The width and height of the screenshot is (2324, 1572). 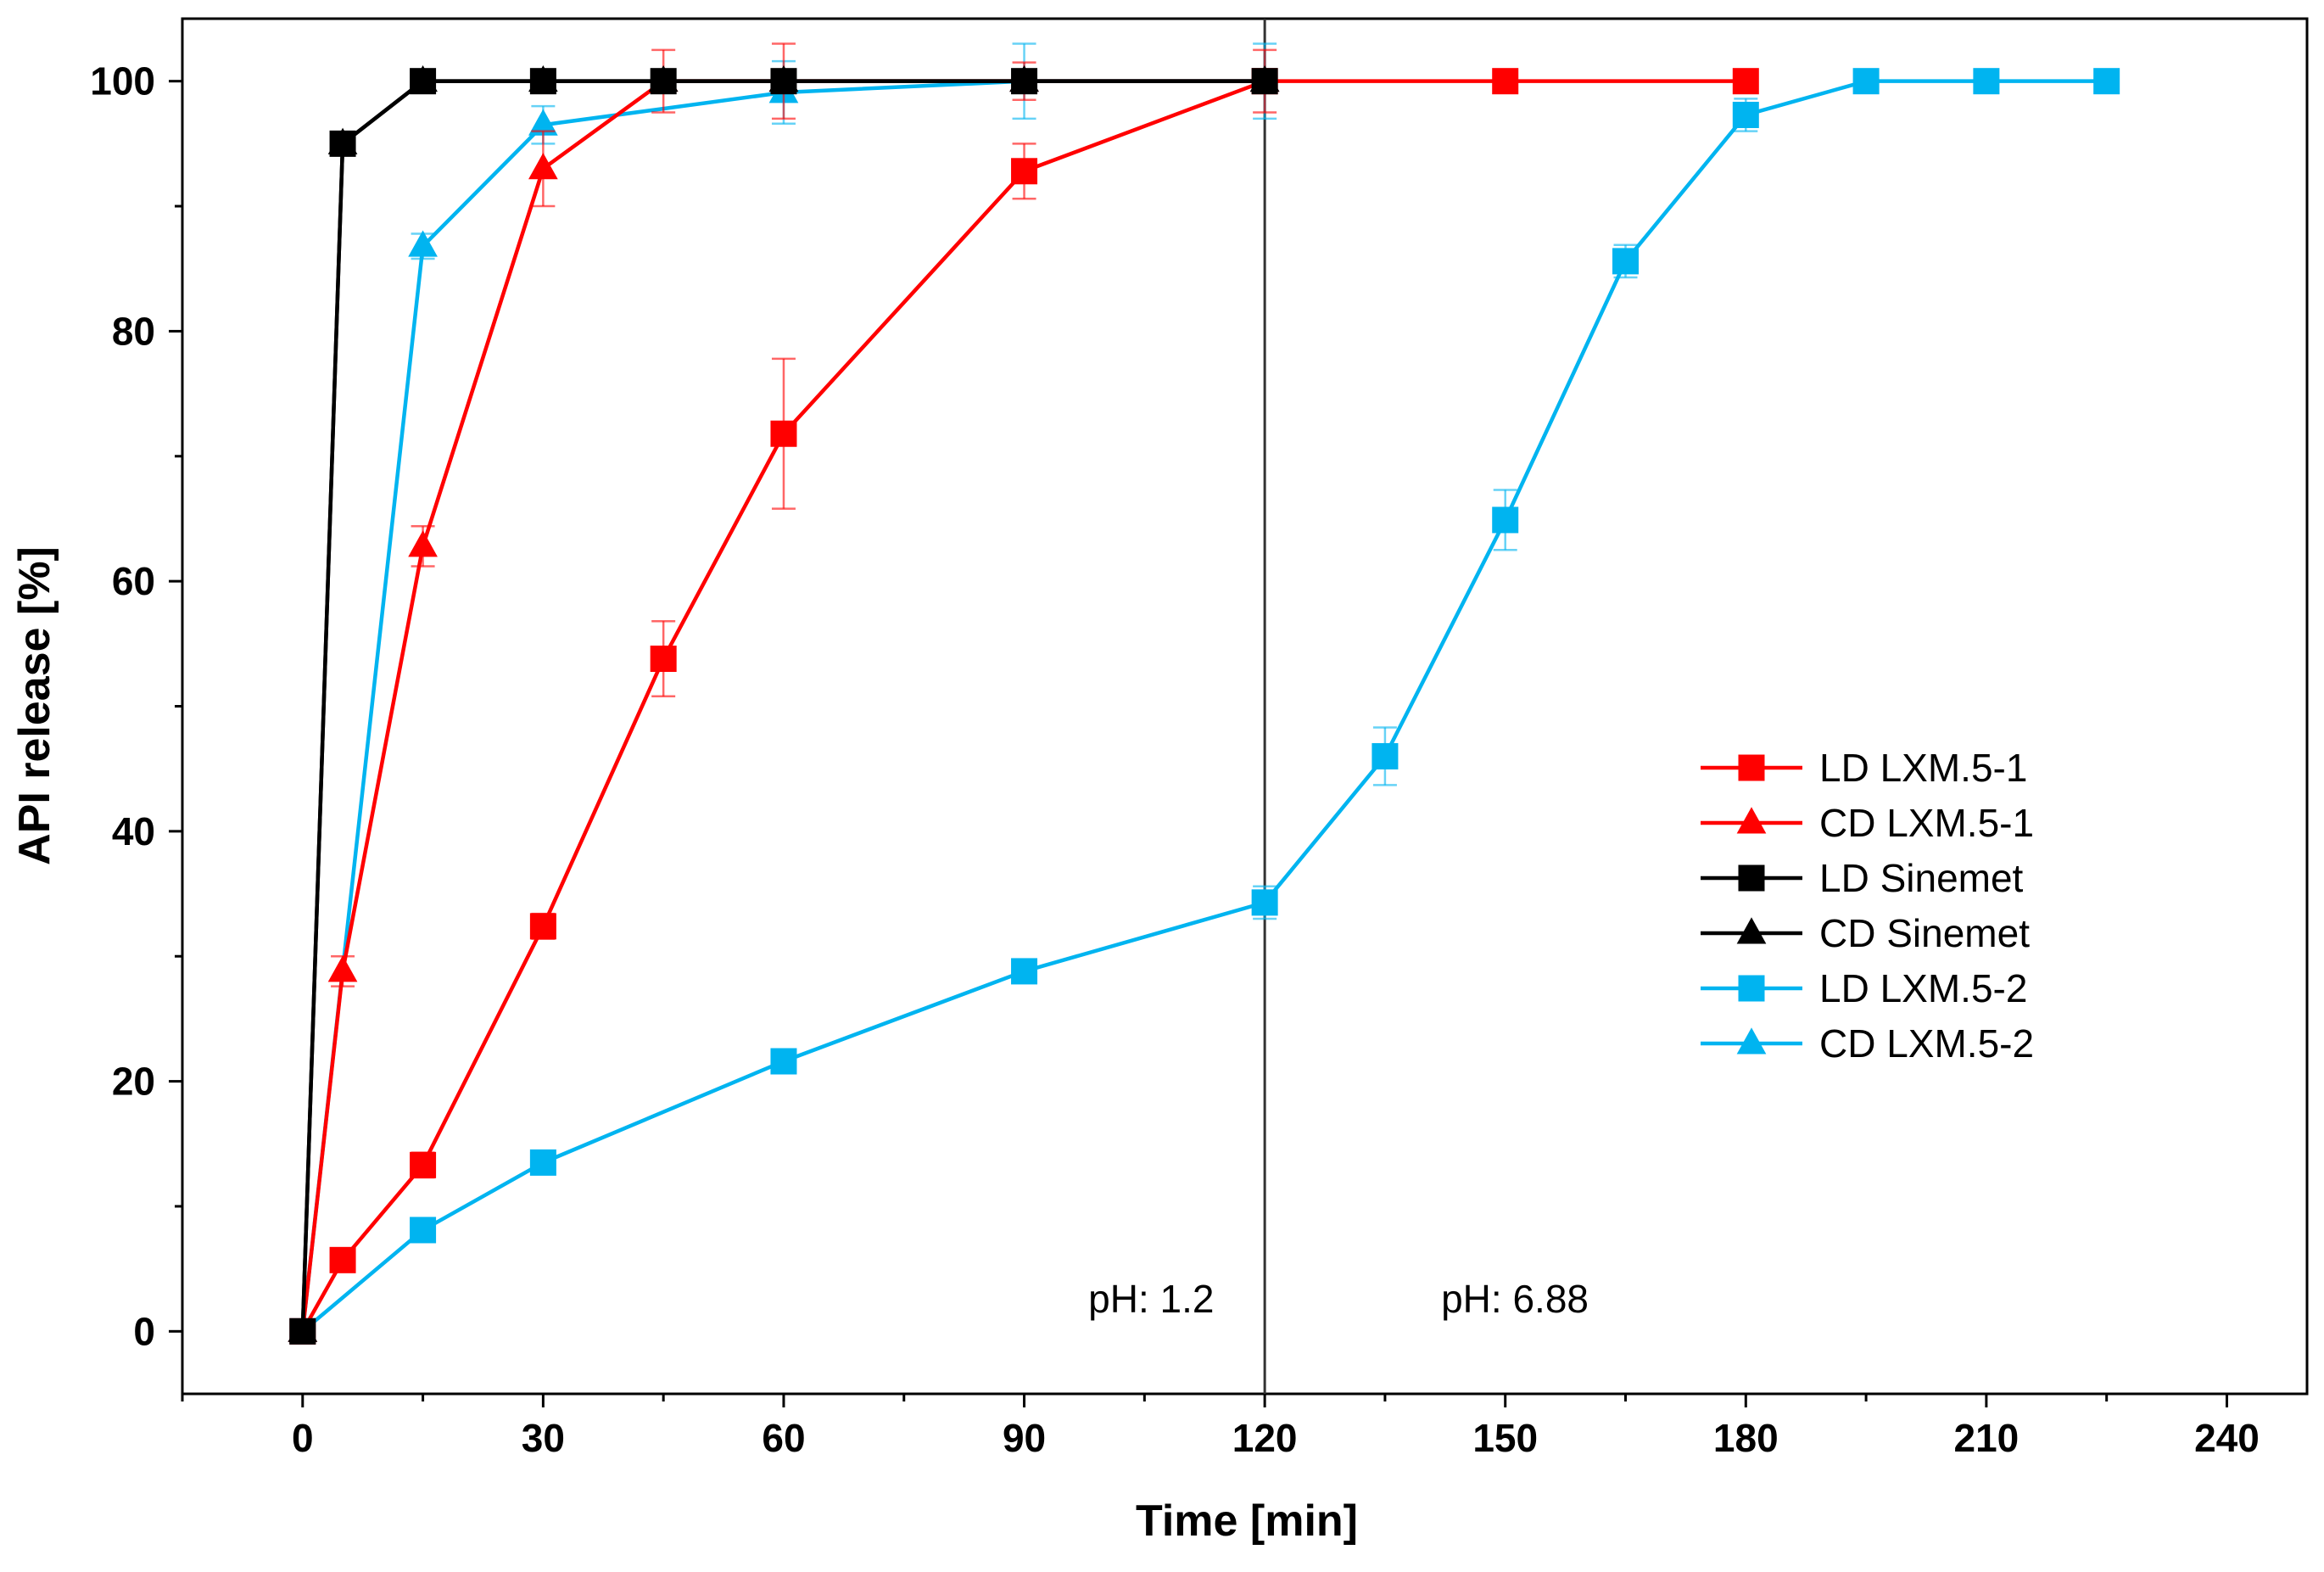 I want to click on y-tick-label: 80, so click(x=133, y=331).